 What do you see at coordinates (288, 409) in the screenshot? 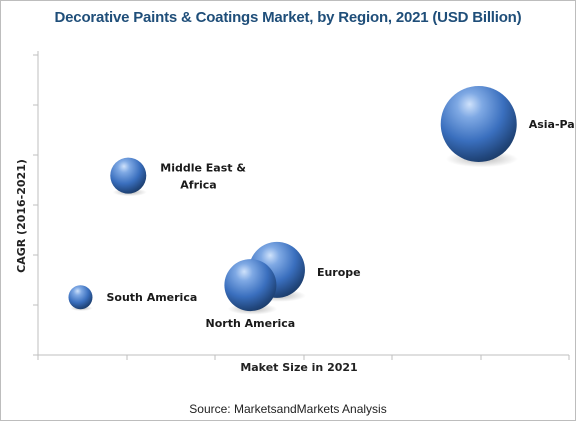
I see `source-note: Source: MarketsandMarkets Analysis` at bounding box center [288, 409].